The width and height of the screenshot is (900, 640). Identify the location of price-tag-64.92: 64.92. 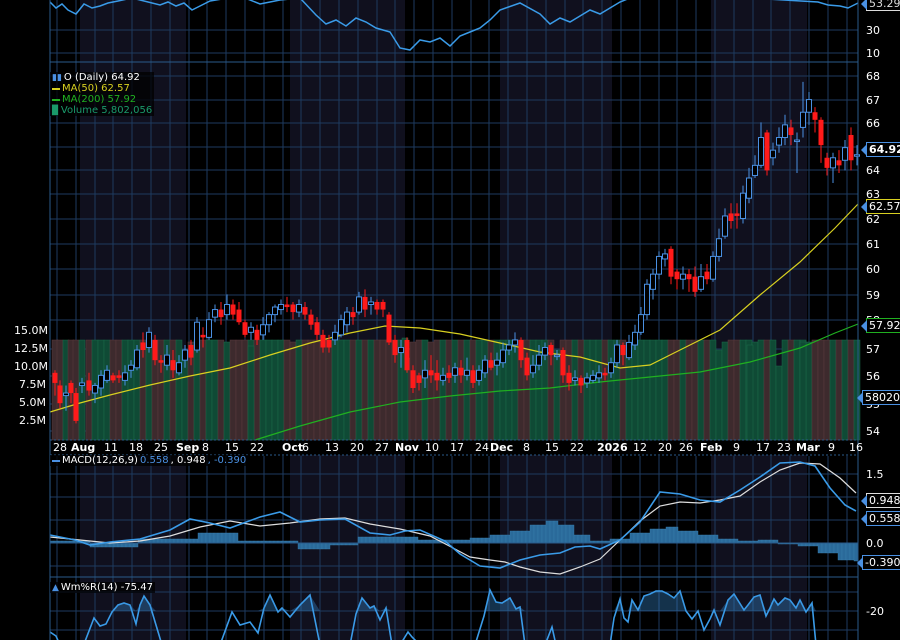
(880, 149).